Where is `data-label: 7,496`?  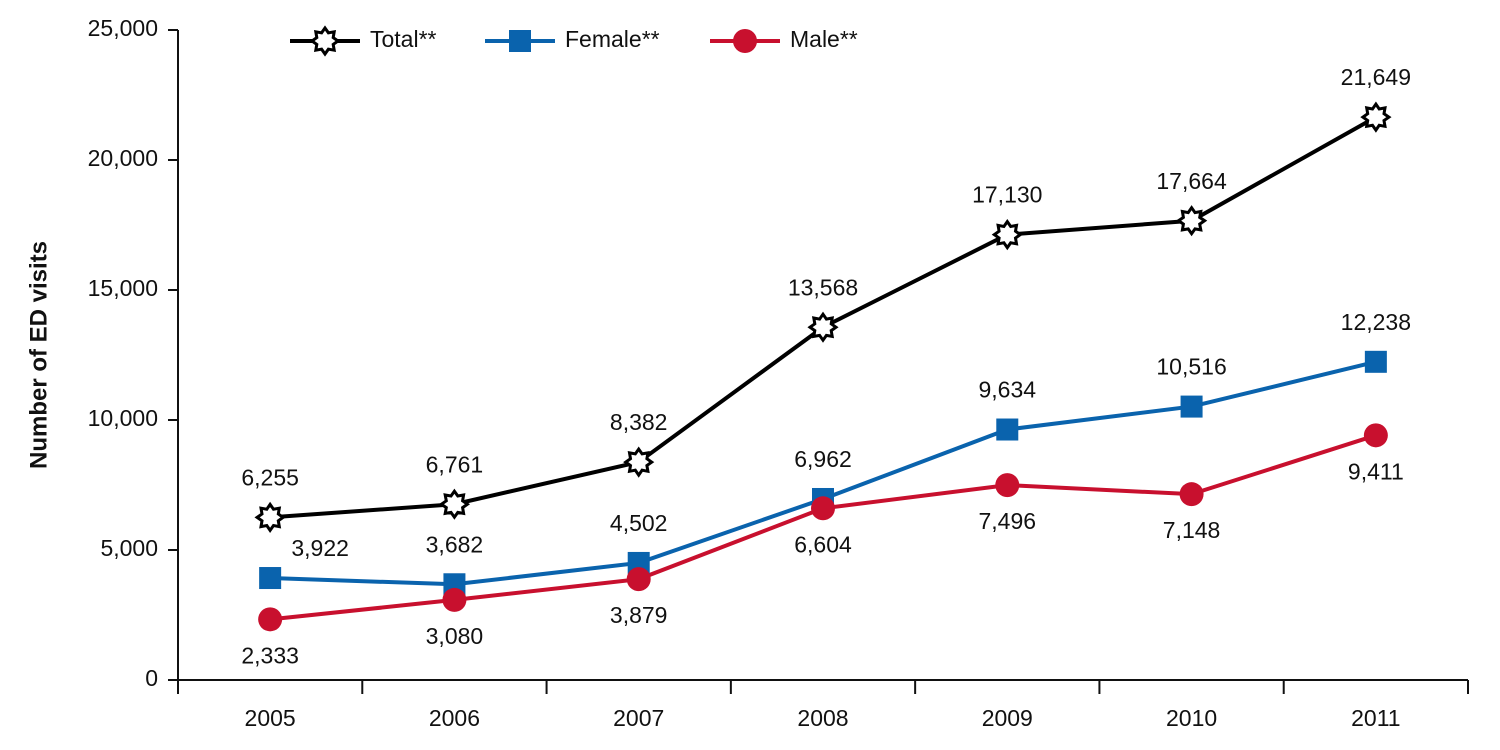 data-label: 7,496 is located at coordinates (1008, 521).